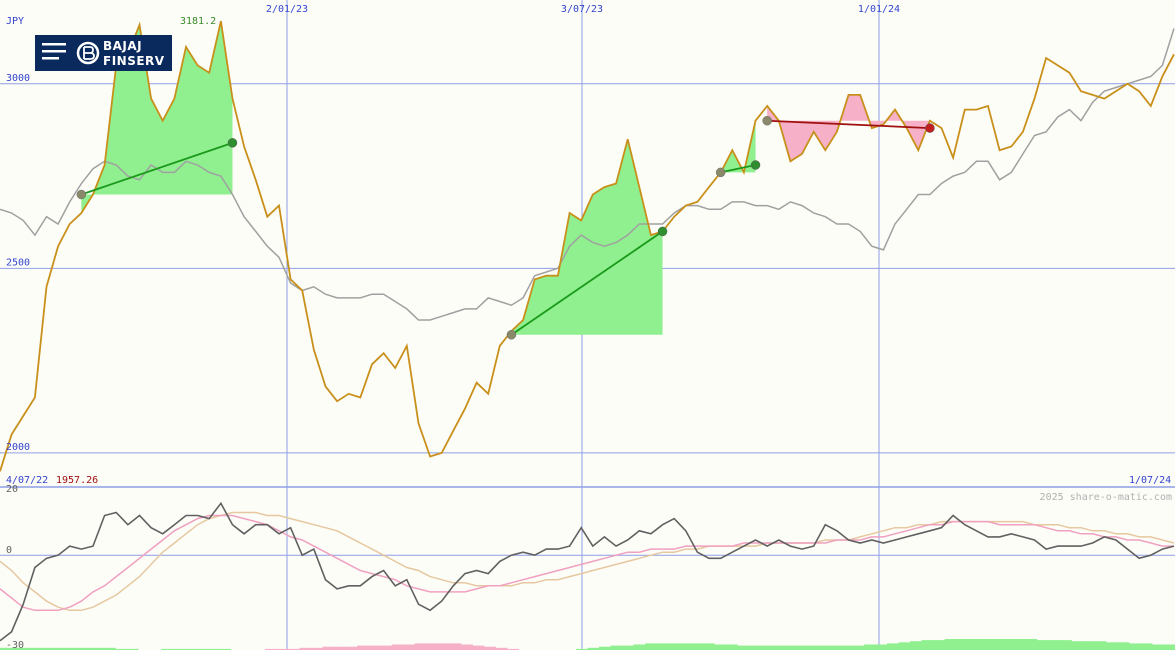  I want to click on date-tick-label: 1/01/24, so click(879, 9).